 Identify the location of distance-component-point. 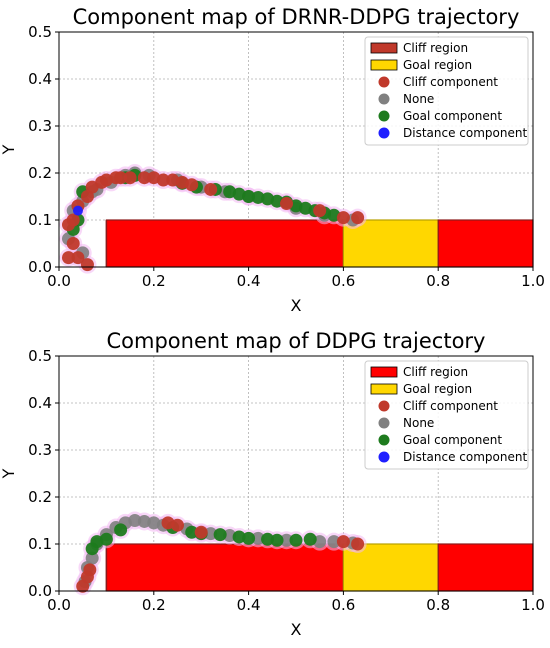
(77, 210).